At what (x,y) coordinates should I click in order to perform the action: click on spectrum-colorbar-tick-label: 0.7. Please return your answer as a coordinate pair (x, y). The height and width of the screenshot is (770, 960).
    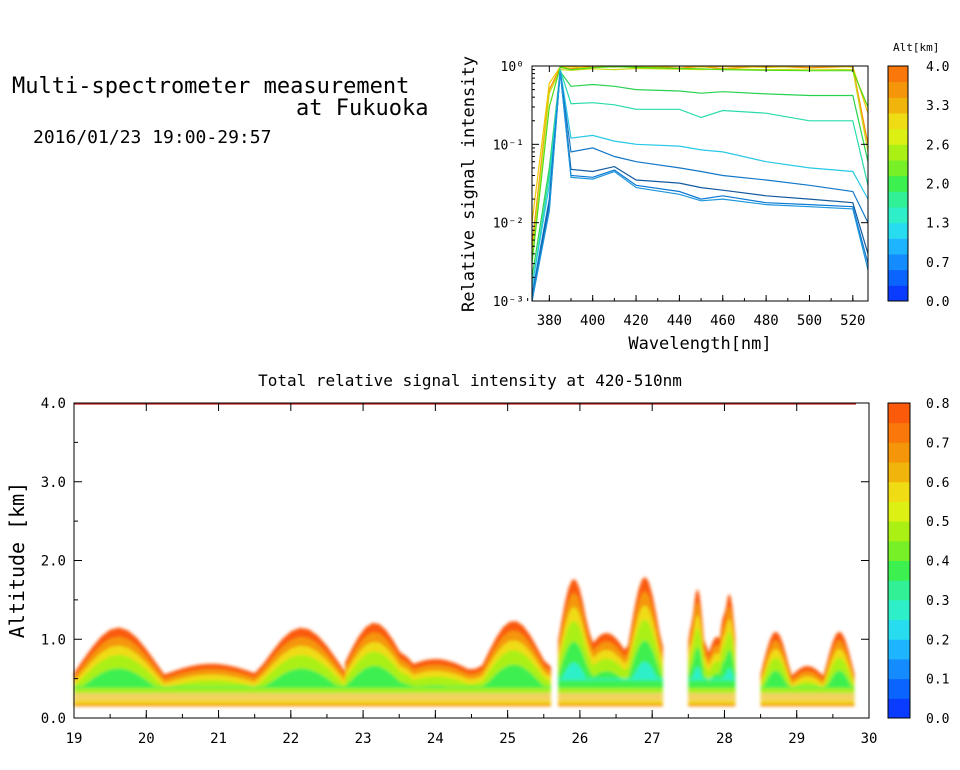
    Looking at the image, I should click on (937, 263).